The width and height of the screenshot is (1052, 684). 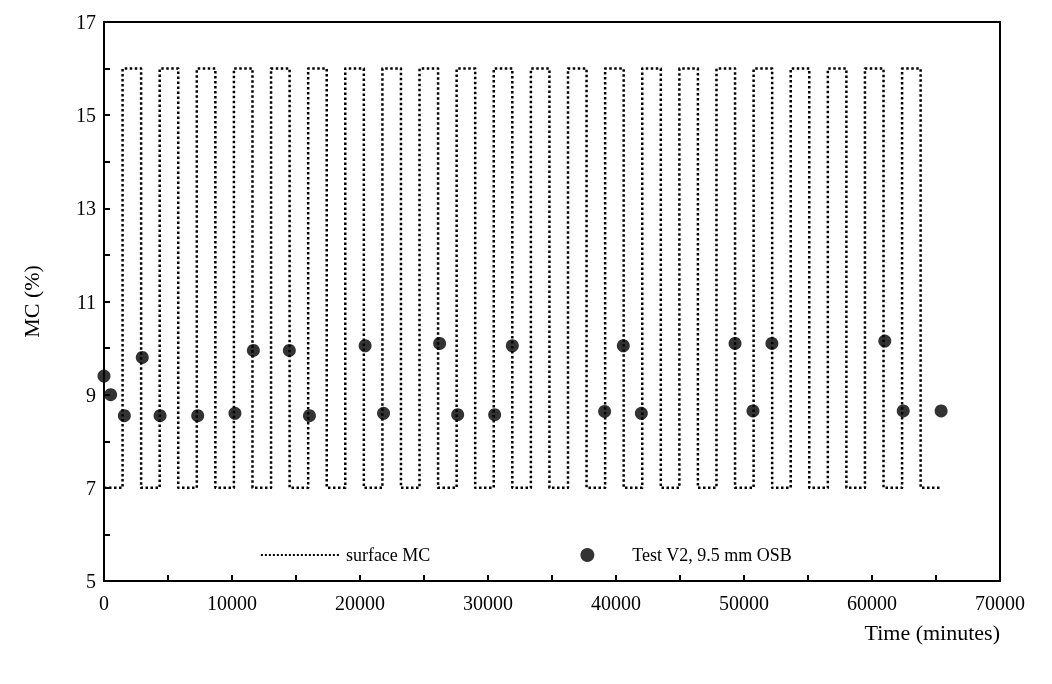 I want to click on y-axis-title: MC (%), so click(x=31, y=301).